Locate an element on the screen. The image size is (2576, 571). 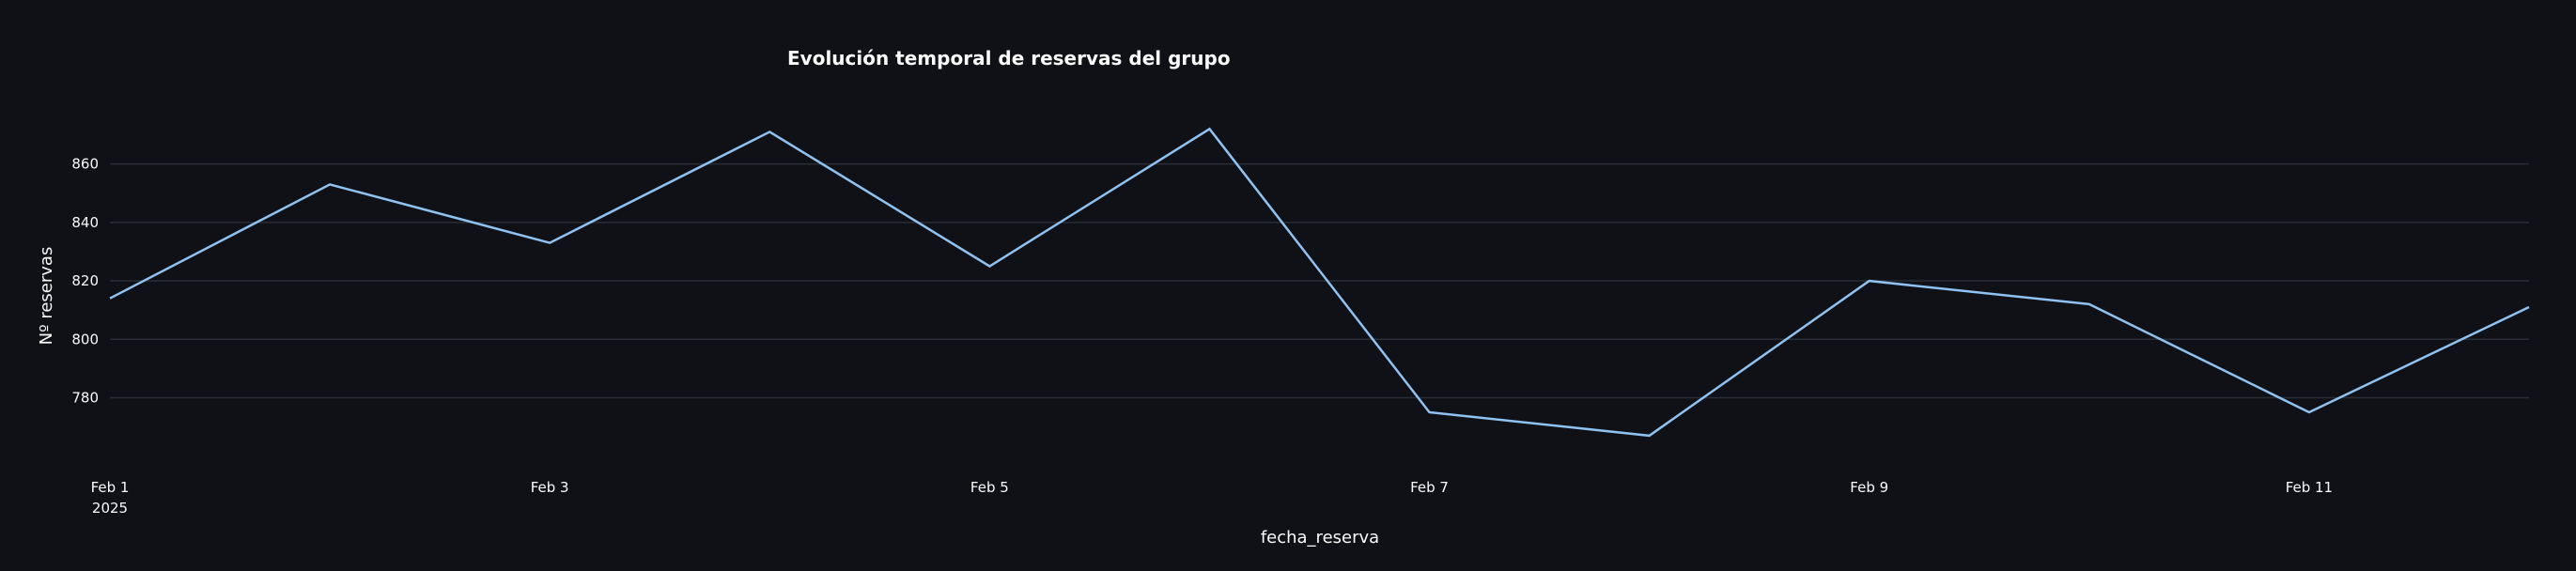
y-tick-label: 780 is located at coordinates (85, 397).